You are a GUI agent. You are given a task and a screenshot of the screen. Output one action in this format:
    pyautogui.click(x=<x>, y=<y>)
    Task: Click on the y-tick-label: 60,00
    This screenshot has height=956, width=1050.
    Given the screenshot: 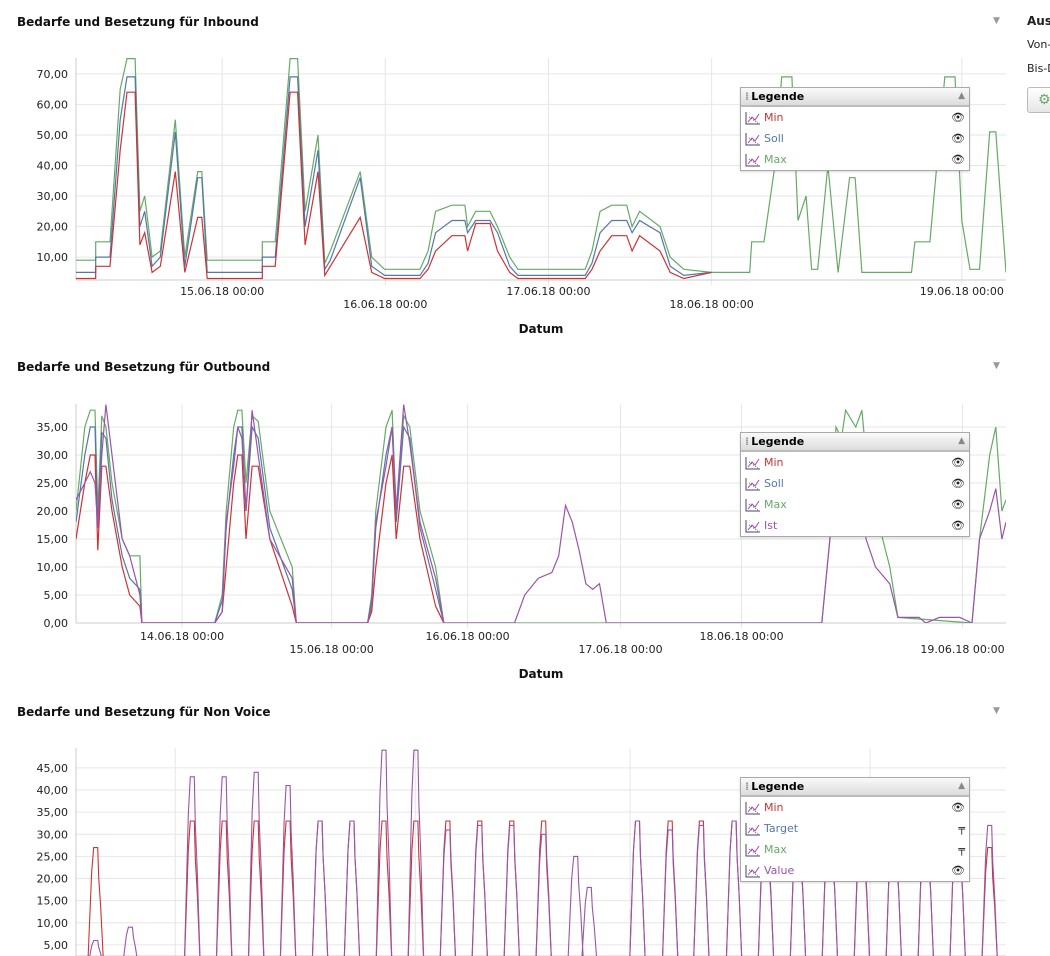 What is the action you would take?
    pyautogui.click(x=53, y=104)
    